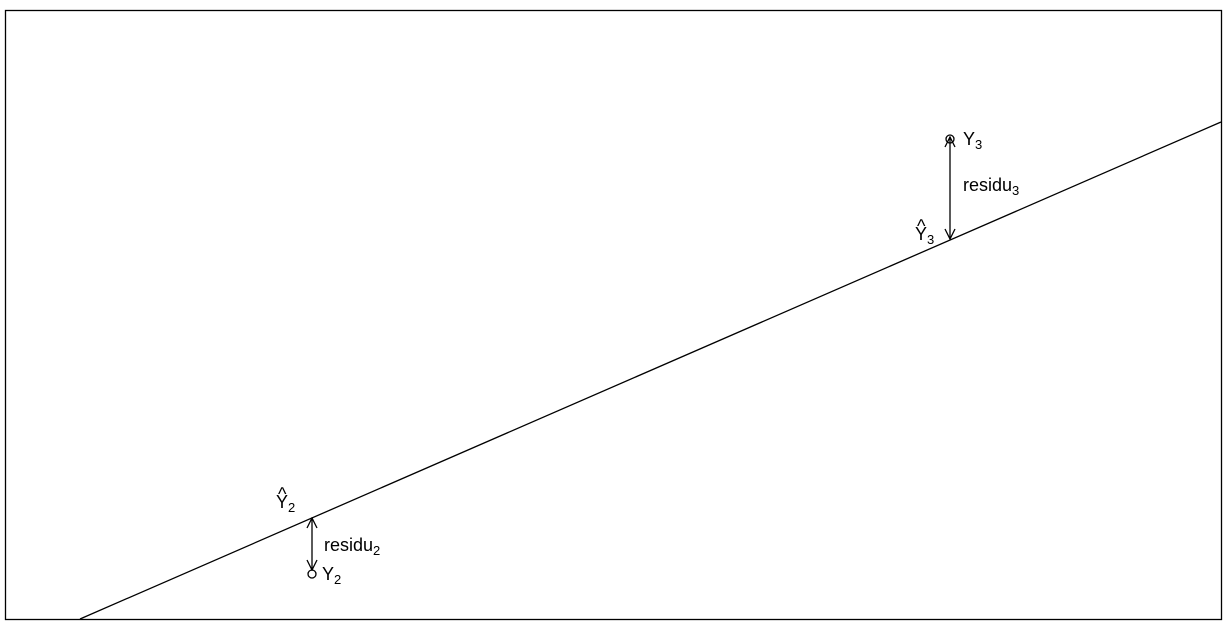  I want to click on residual-label-2: residu2, so click(352, 546).